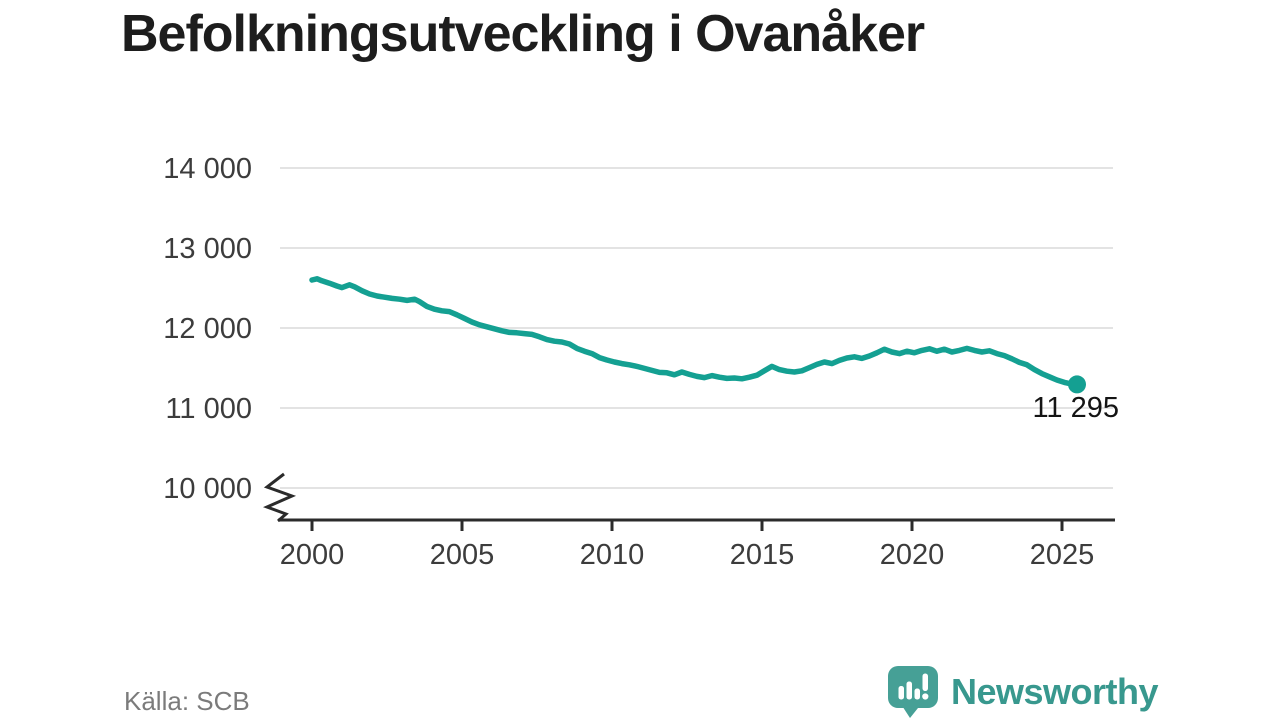 The height and width of the screenshot is (720, 1280). What do you see at coordinates (207, 169) in the screenshot?
I see `y-tick-label-14000: 14 000` at bounding box center [207, 169].